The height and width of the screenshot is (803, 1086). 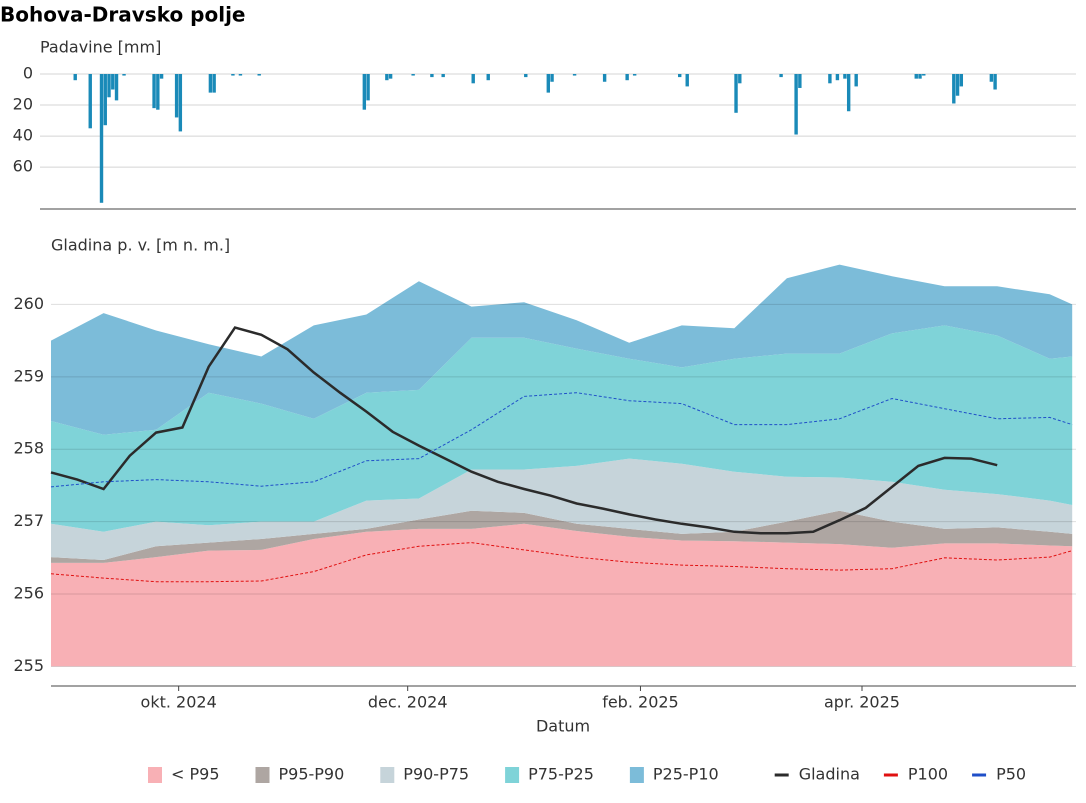 What do you see at coordinates (23, 135) in the screenshot?
I see `y-tick-label: 40` at bounding box center [23, 135].